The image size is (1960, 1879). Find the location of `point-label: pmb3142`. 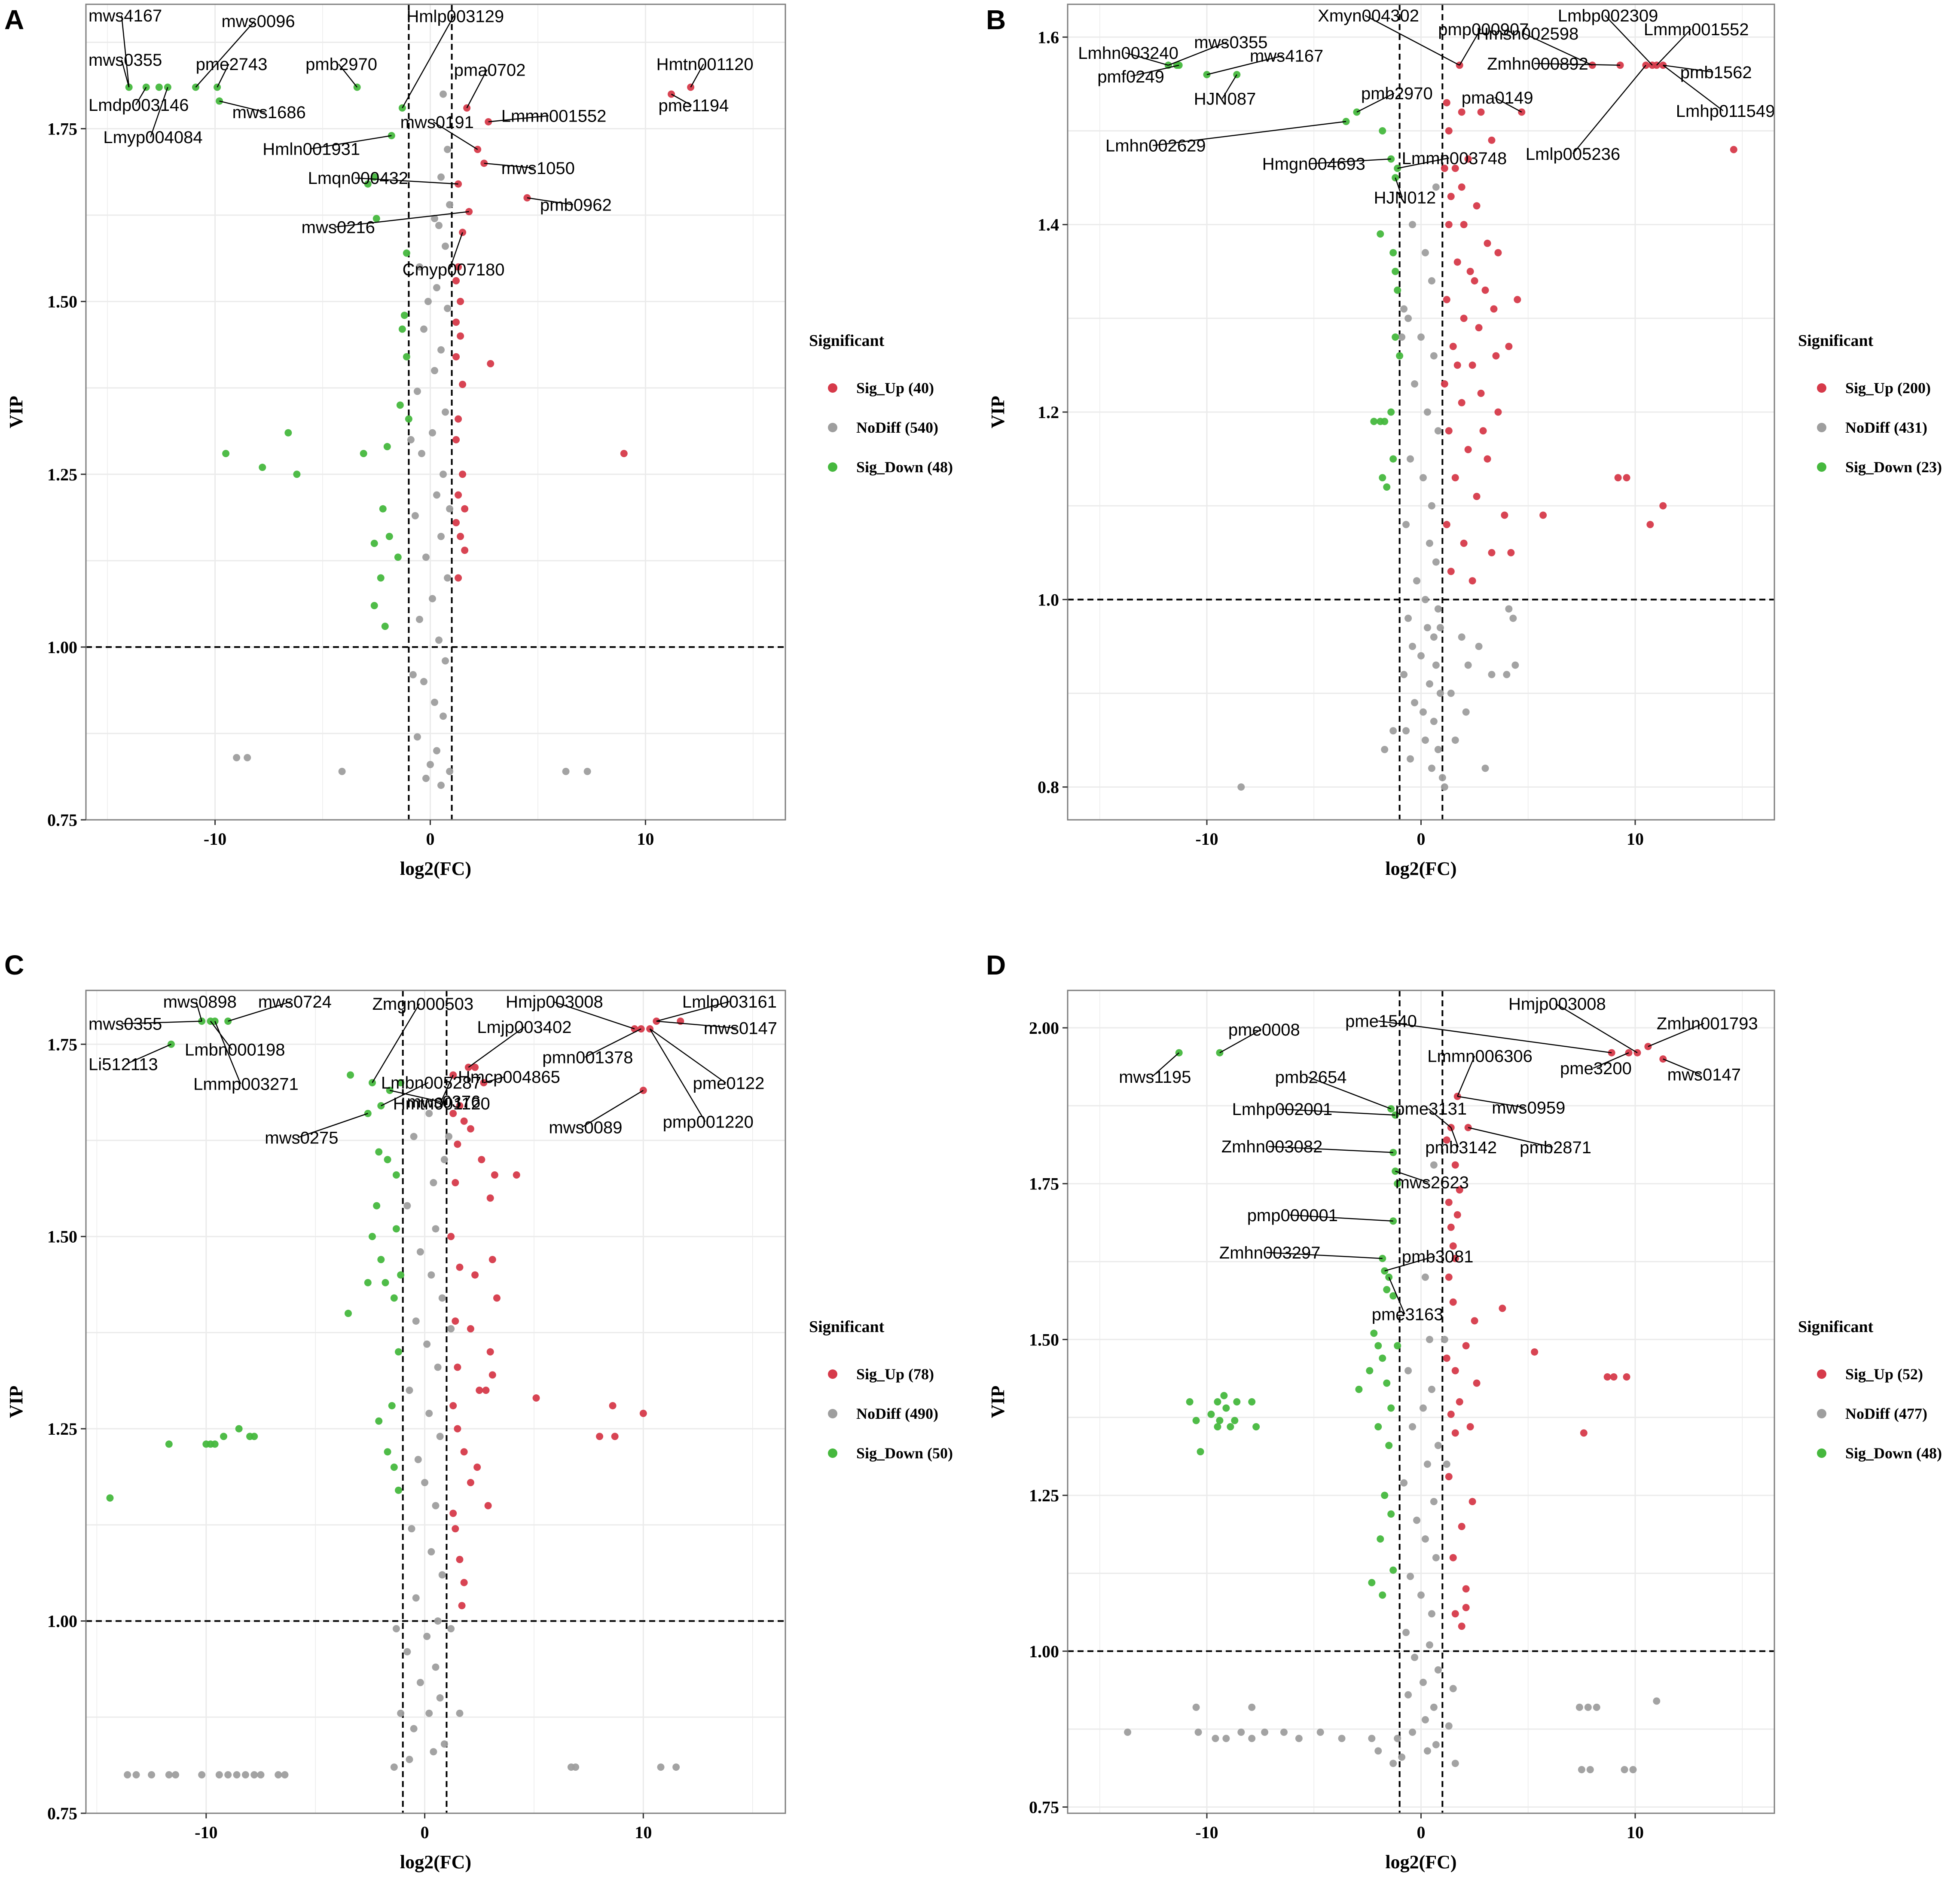

point-label: pmb3142 is located at coordinates (1461, 1147).